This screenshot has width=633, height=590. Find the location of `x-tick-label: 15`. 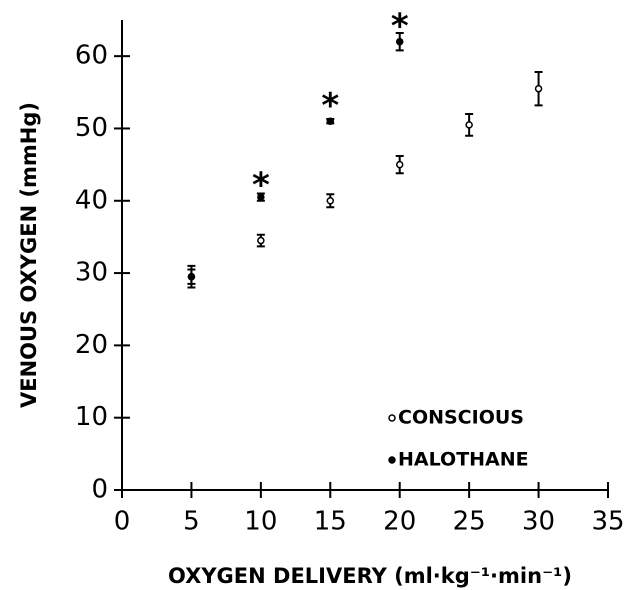

x-tick-label: 15 is located at coordinates (330, 522).